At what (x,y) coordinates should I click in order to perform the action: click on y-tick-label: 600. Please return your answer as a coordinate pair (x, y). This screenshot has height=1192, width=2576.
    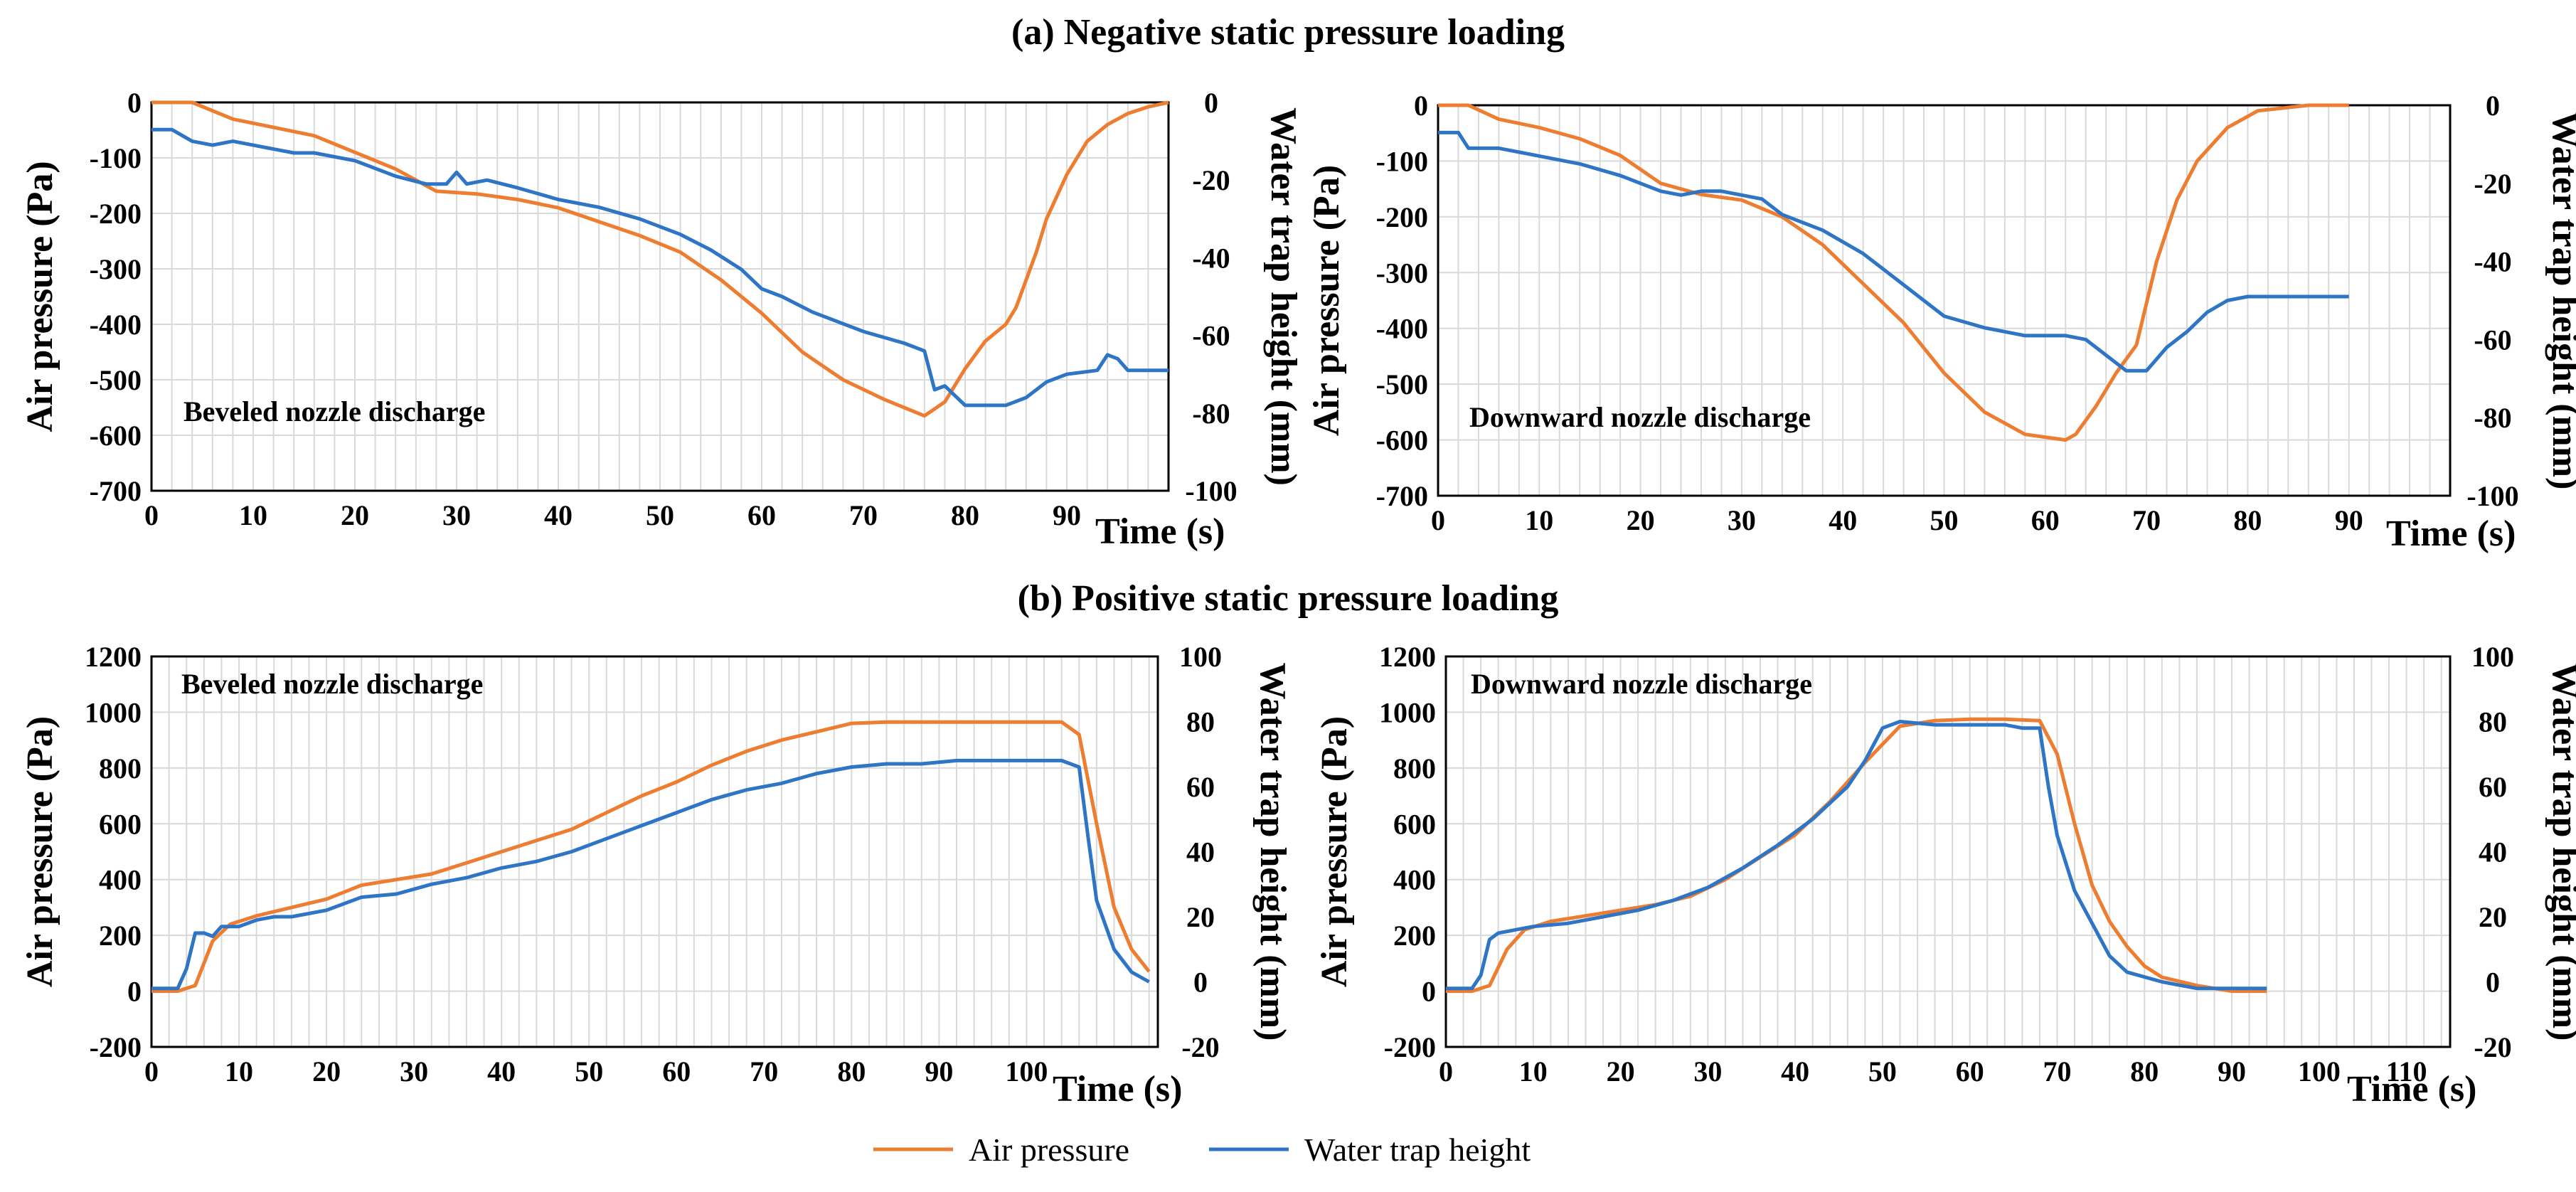
    Looking at the image, I should click on (1414, 824).